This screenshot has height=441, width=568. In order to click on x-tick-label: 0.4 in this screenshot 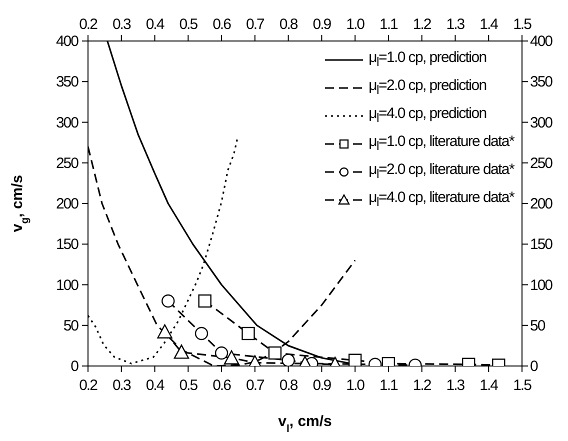, I will do `click(155, 24)`.